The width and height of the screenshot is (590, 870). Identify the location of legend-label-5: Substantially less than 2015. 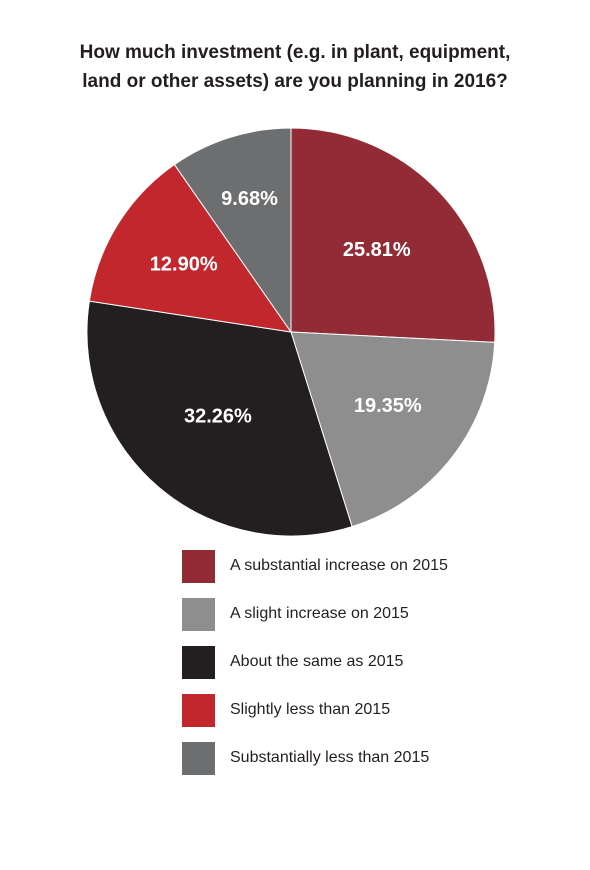
(330, 757).